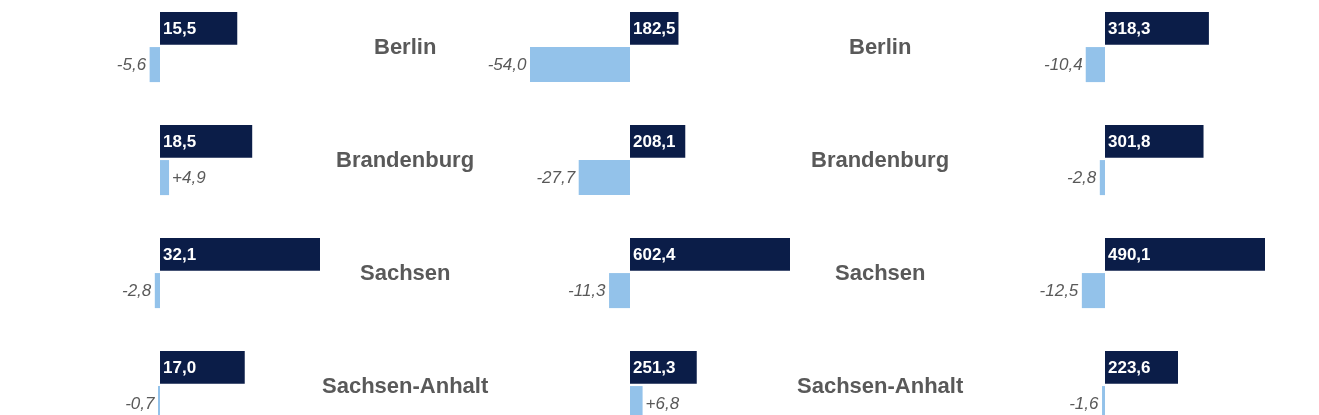 Image resolution: width=1319 pixels, height=415 pixels. I want to click on data-label: 17,0, so click(180, 367).